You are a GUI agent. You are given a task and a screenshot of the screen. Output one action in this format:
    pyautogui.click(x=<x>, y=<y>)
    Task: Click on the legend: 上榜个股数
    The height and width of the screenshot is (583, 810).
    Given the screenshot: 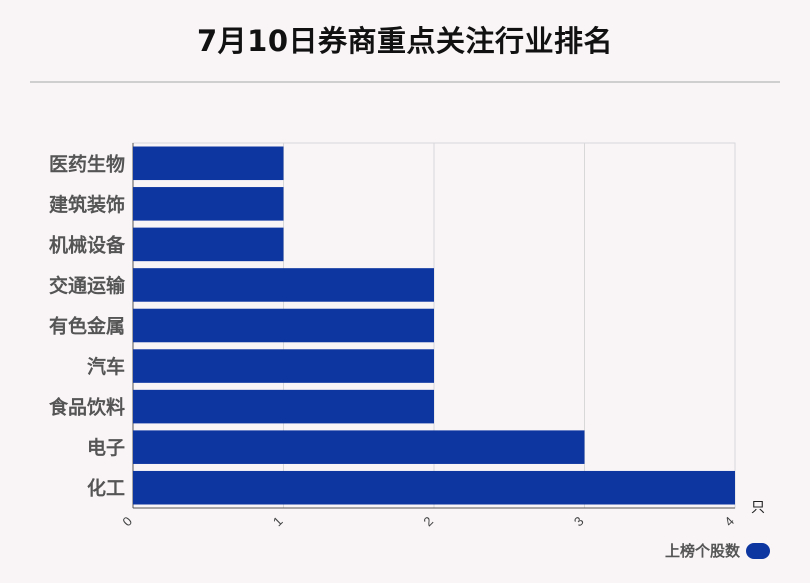 What is the action you would take?
    pyautogui.click(x=717, y=550)
    